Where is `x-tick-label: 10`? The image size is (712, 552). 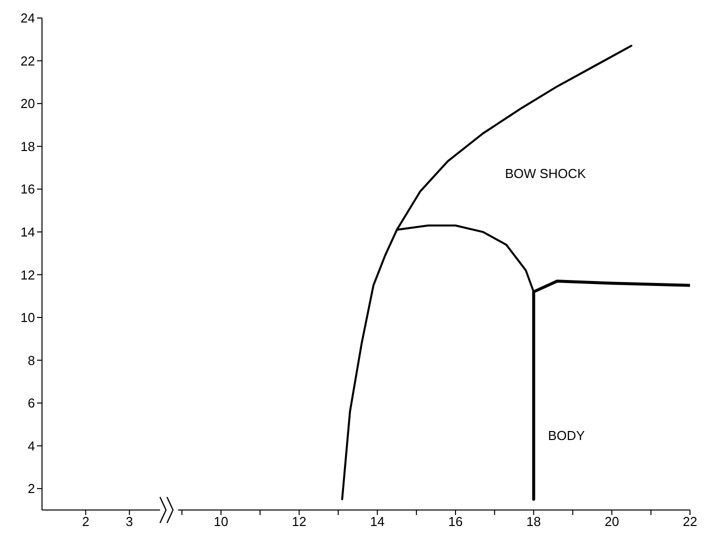
x-tick-label: 10 is located at coordinates (221, 522).